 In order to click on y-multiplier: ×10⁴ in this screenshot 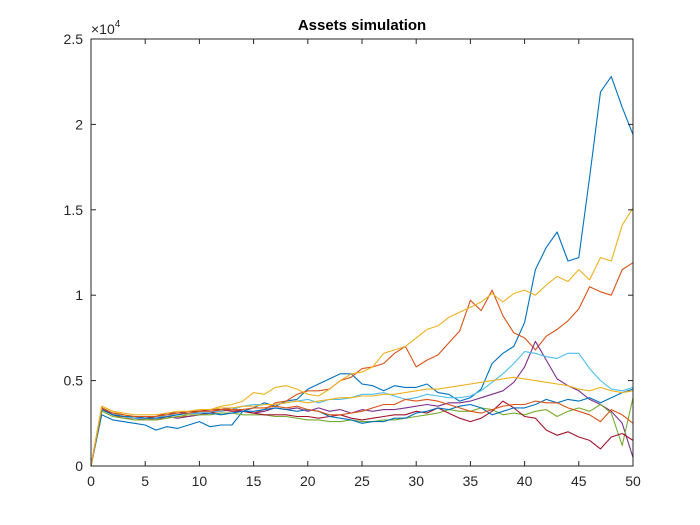, I will do `click(106, 28)`.